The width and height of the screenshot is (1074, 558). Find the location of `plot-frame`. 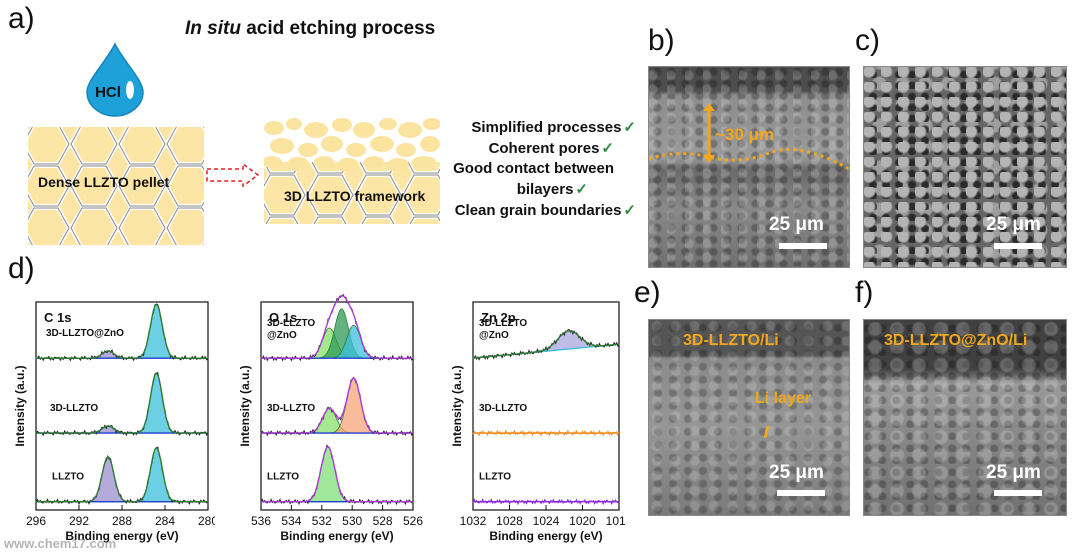

plot-frame is located at coordinates (337, 406).